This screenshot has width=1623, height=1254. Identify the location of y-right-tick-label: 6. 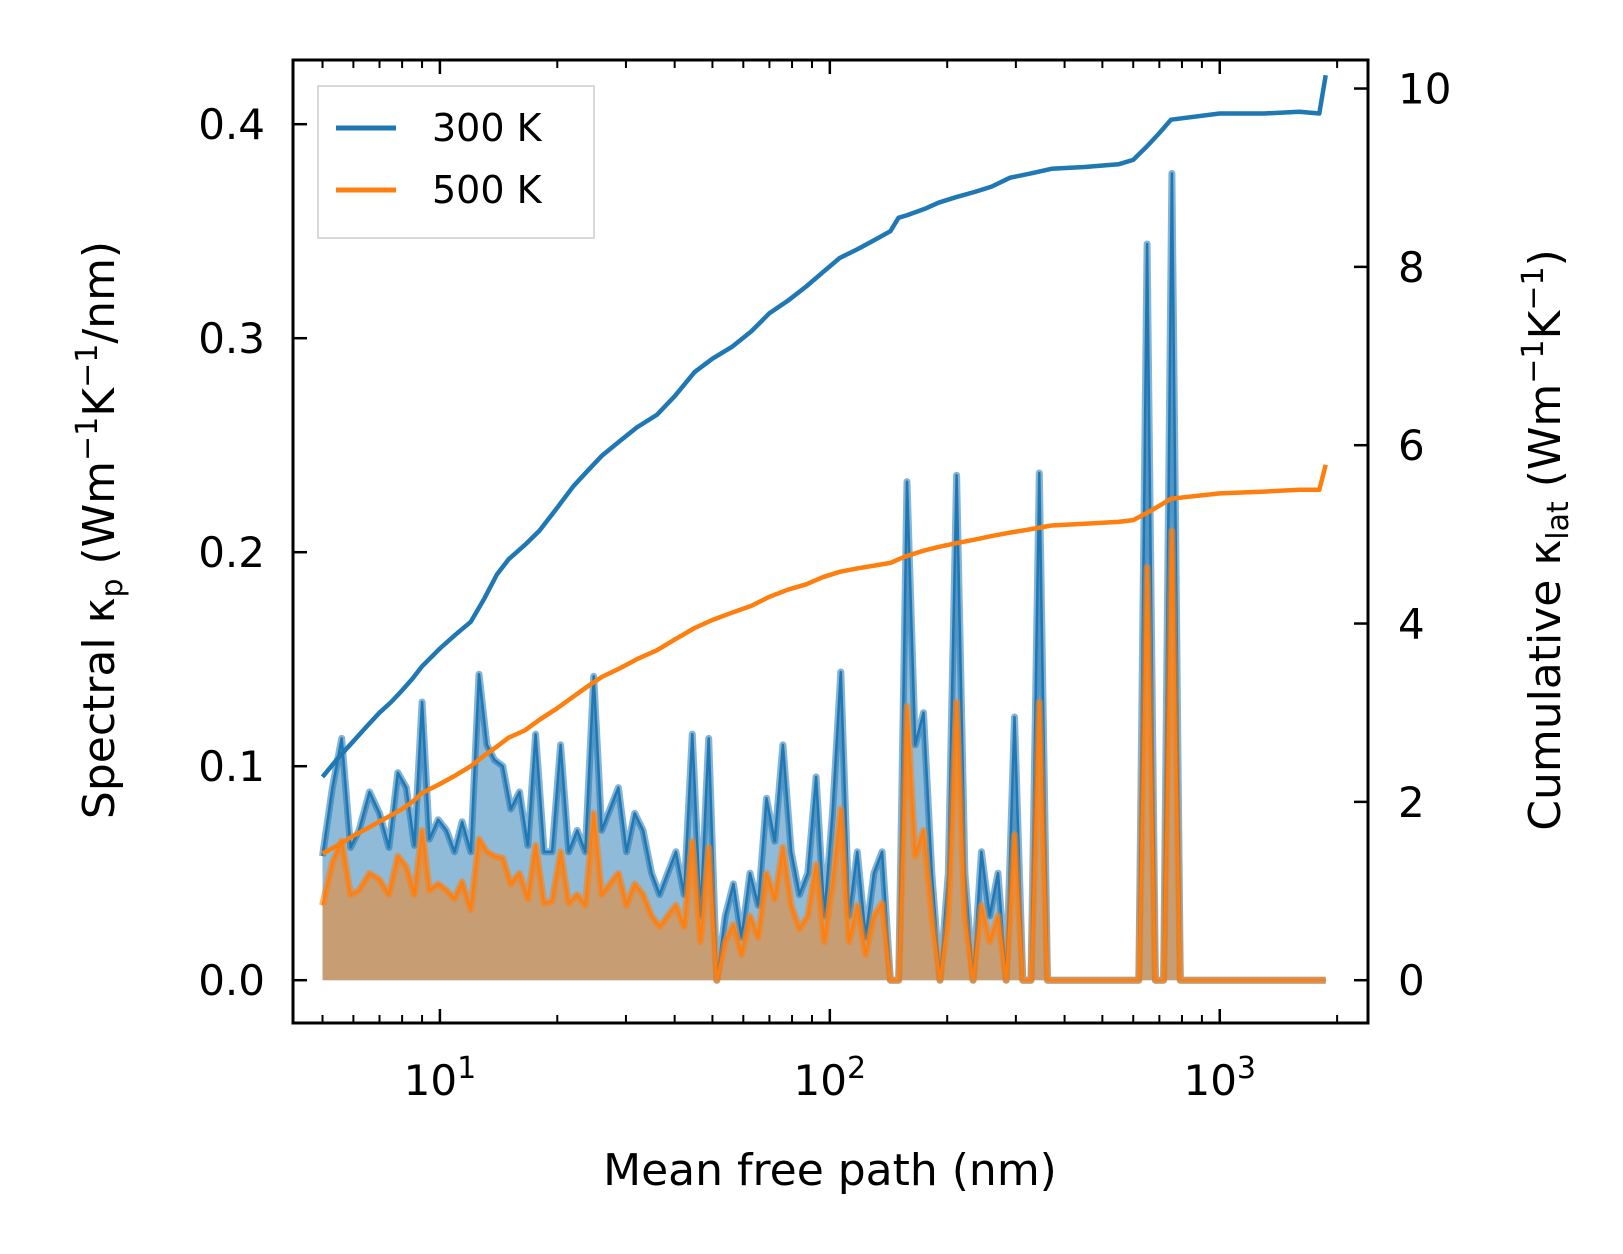
(1411, 445).